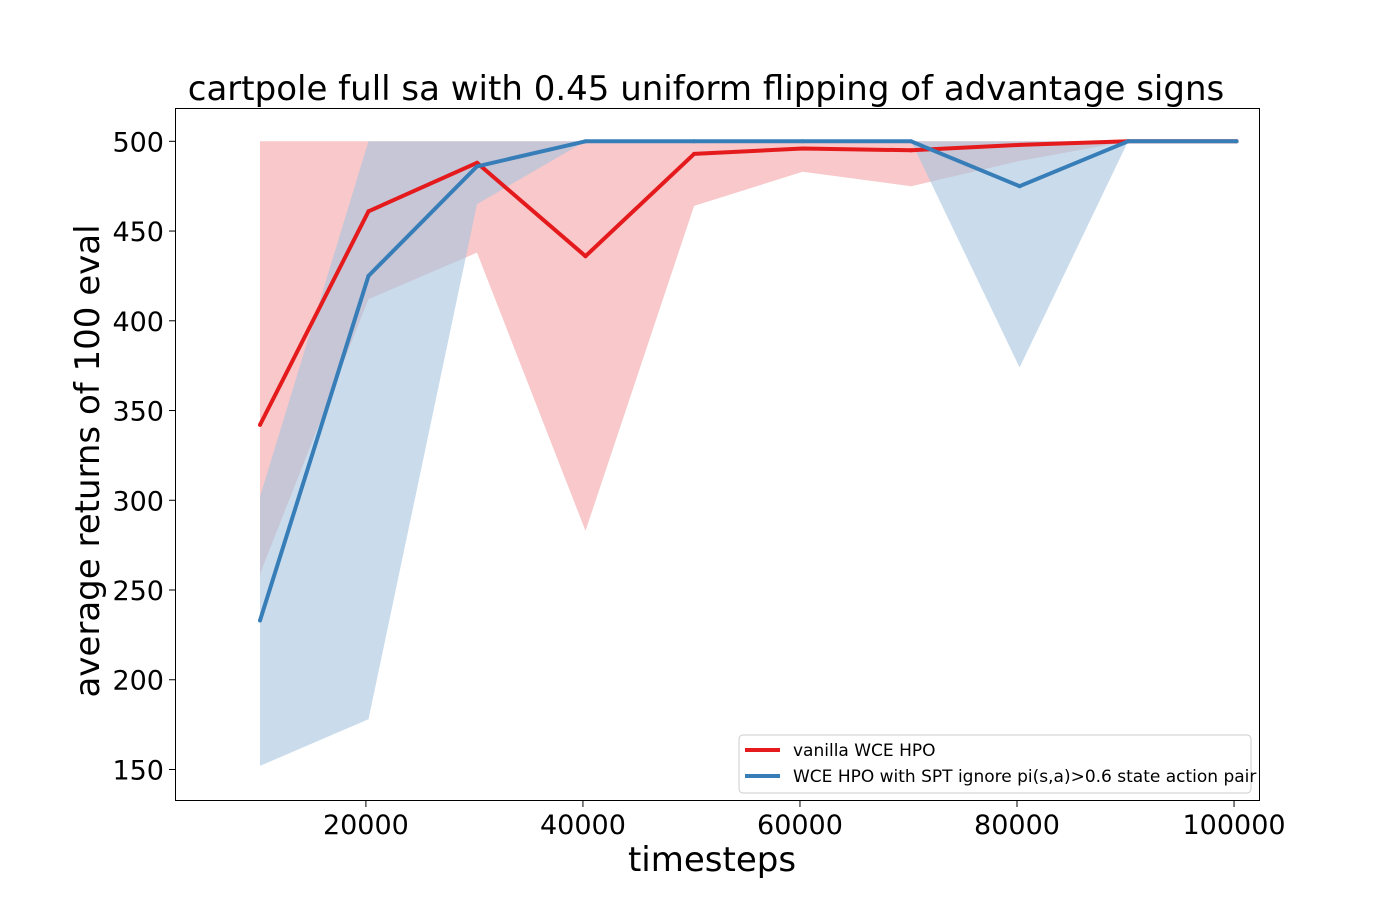 Image resolution: width=1400 pixels, height=900 pixels. Describe the element at coordinates (366, 825) in the screenshot. I see `x-tick-label: 20000` at that location.